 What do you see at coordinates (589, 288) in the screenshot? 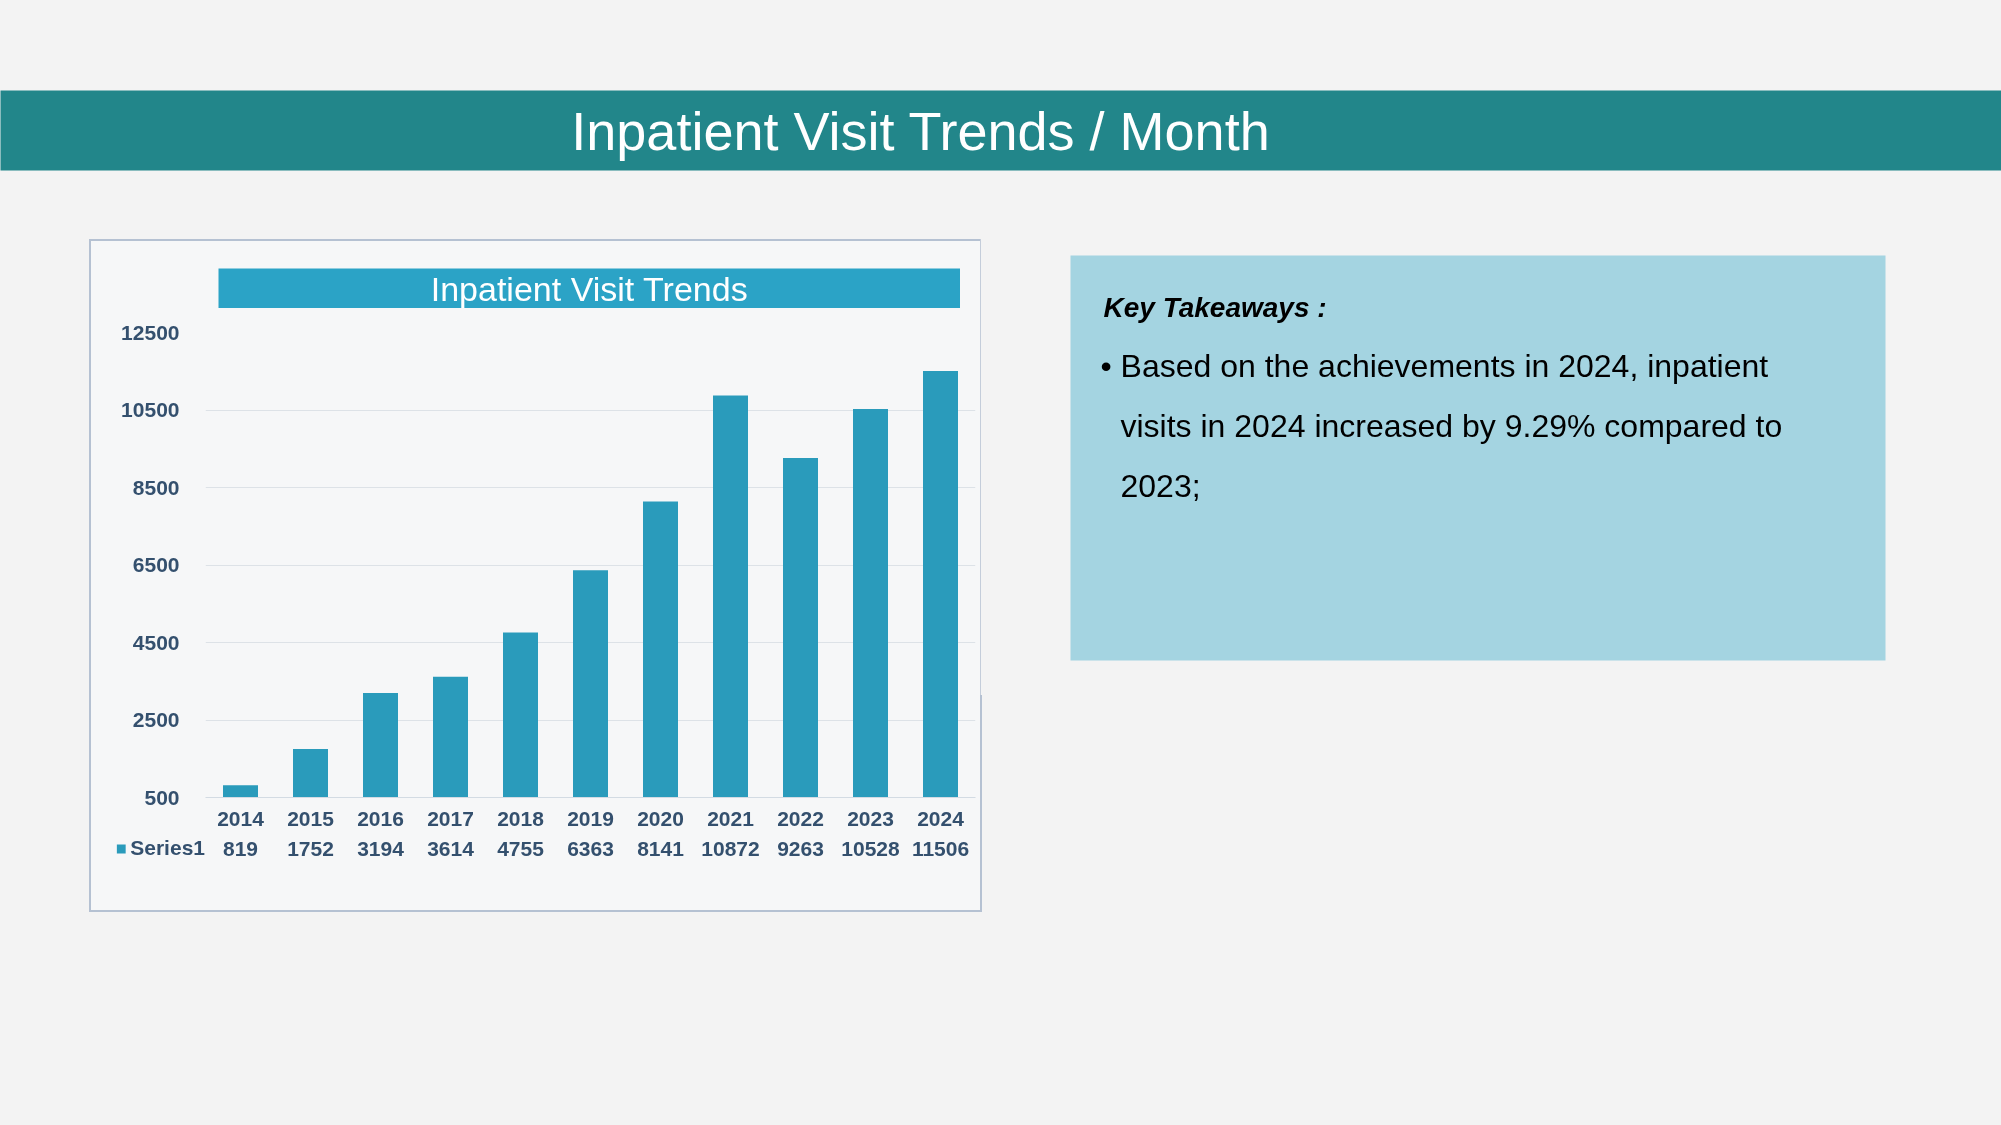
I see `chart-subtitle: Inpatient Visit Trends` at bounding box center [589, 288].